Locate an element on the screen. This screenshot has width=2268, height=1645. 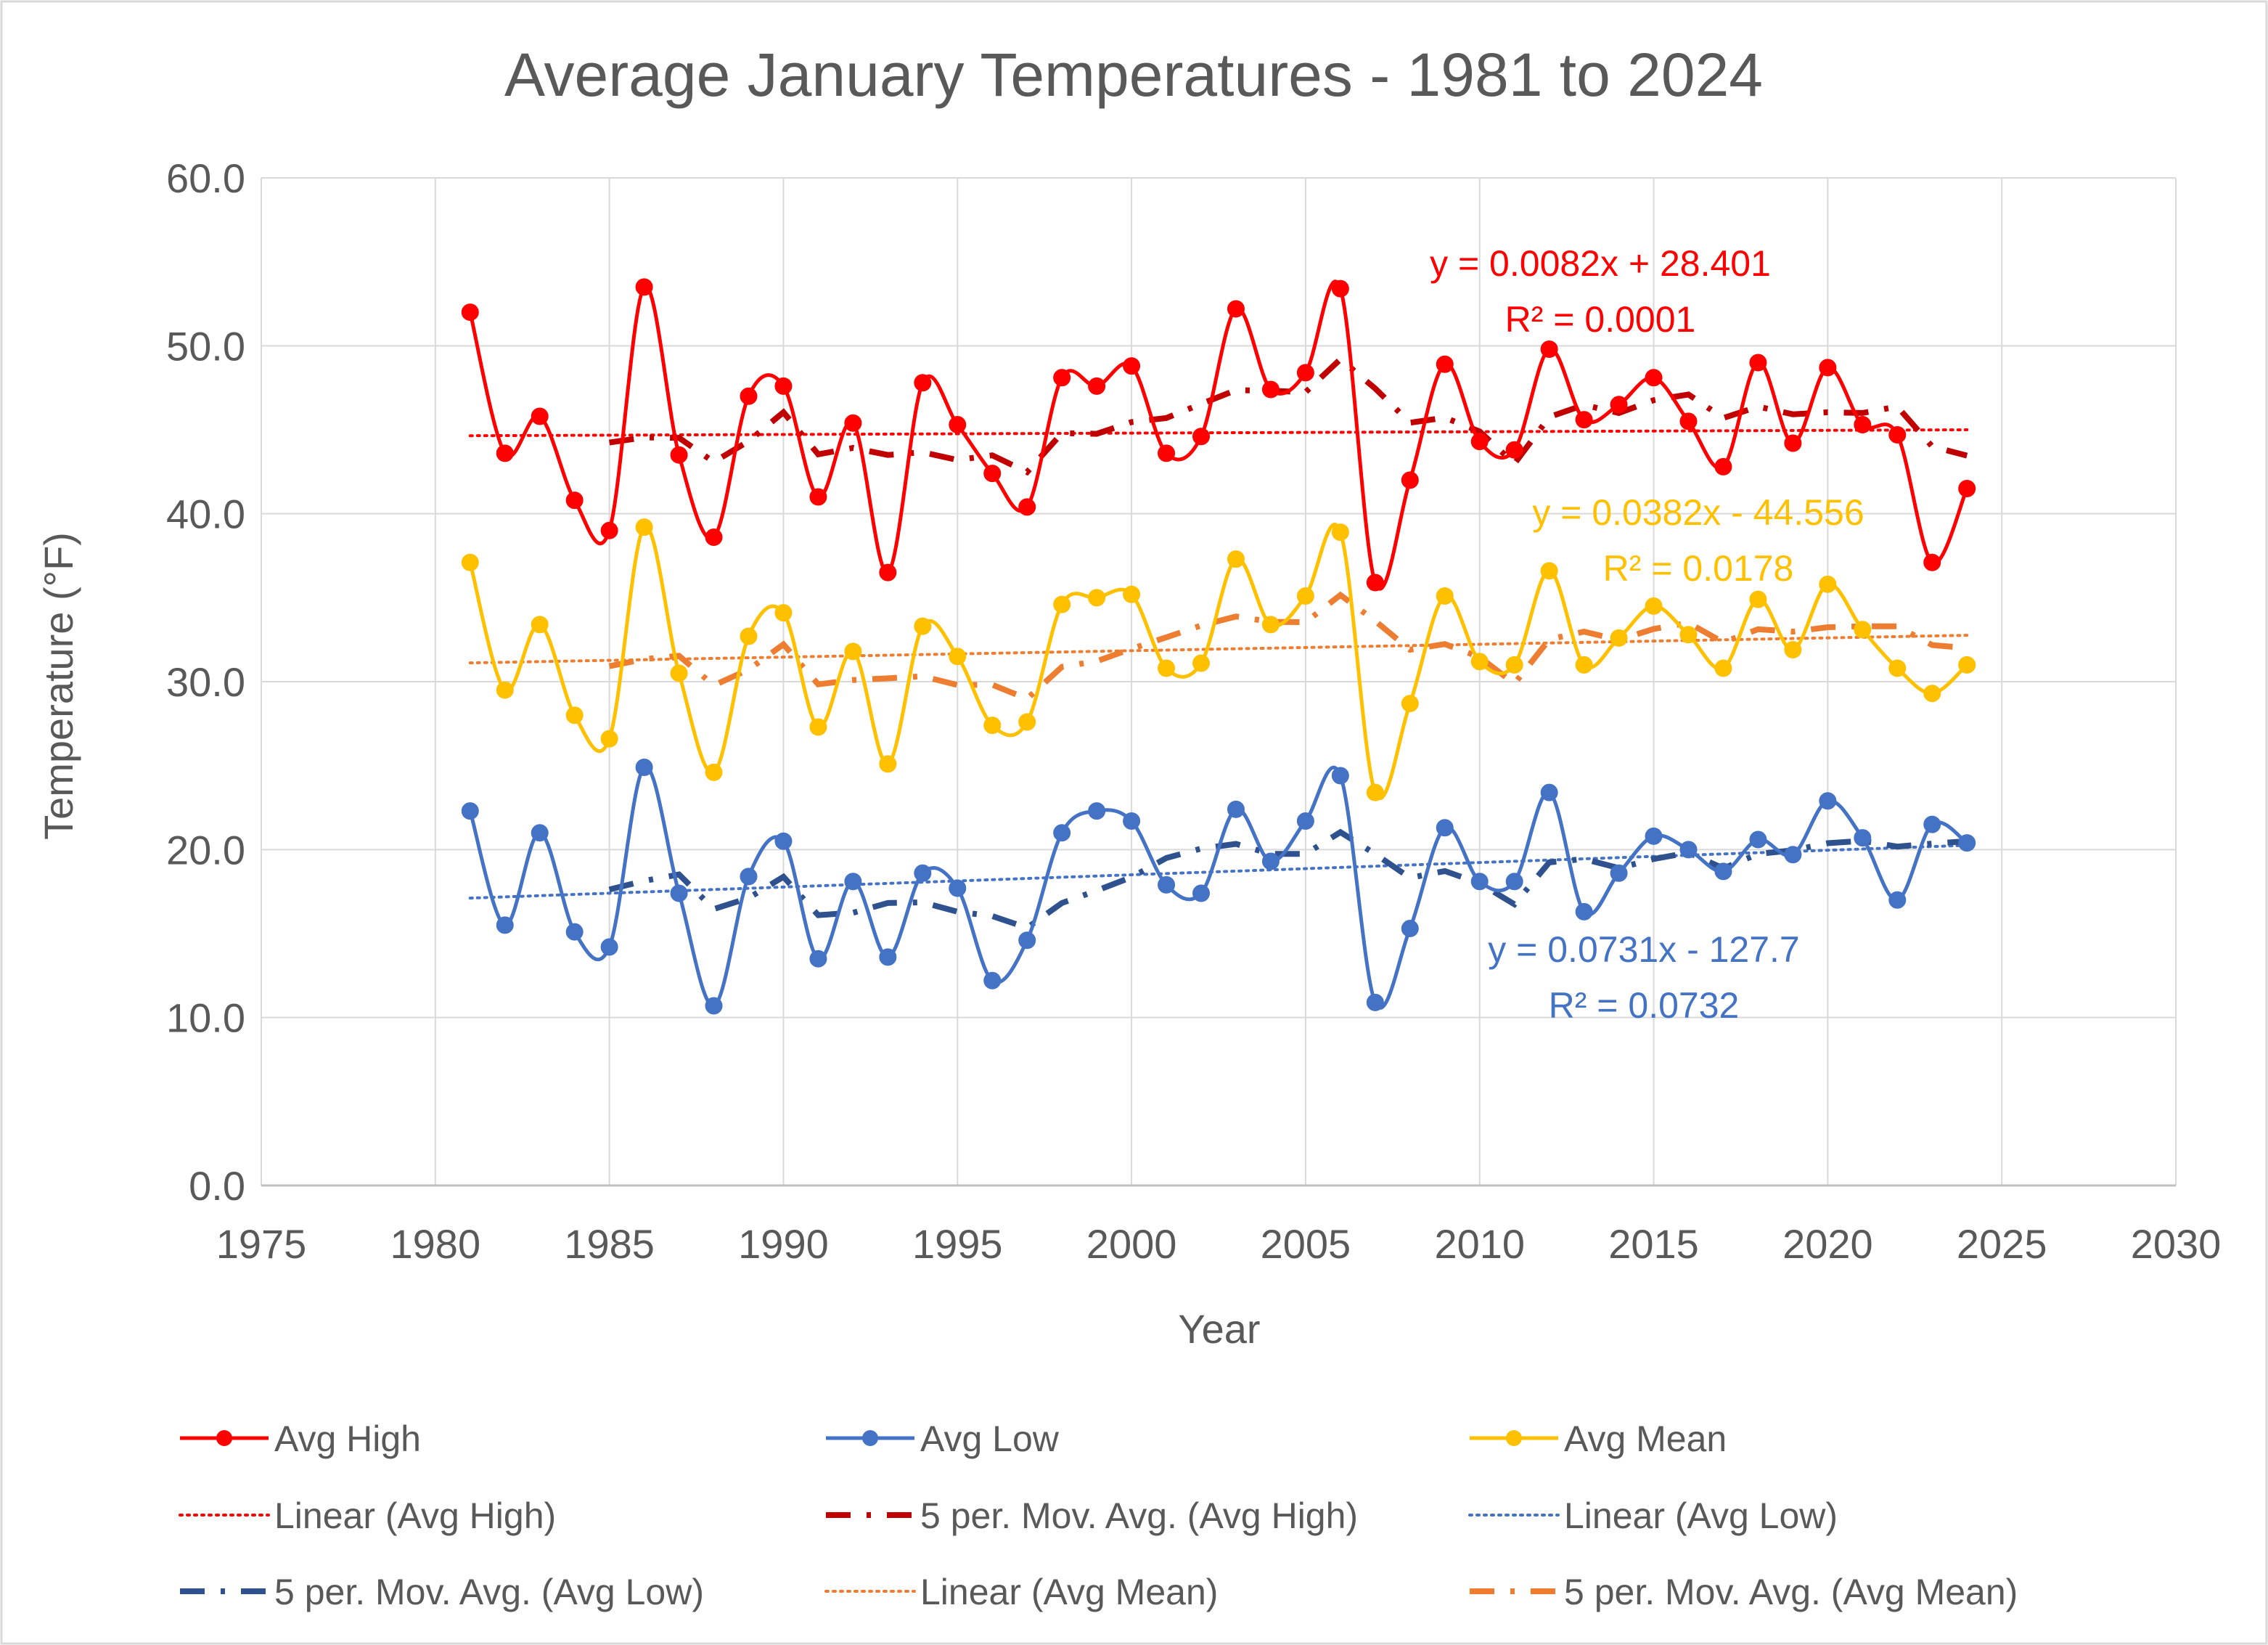
x-tick-label: 2025 is located at coordinates (2002, 1244).